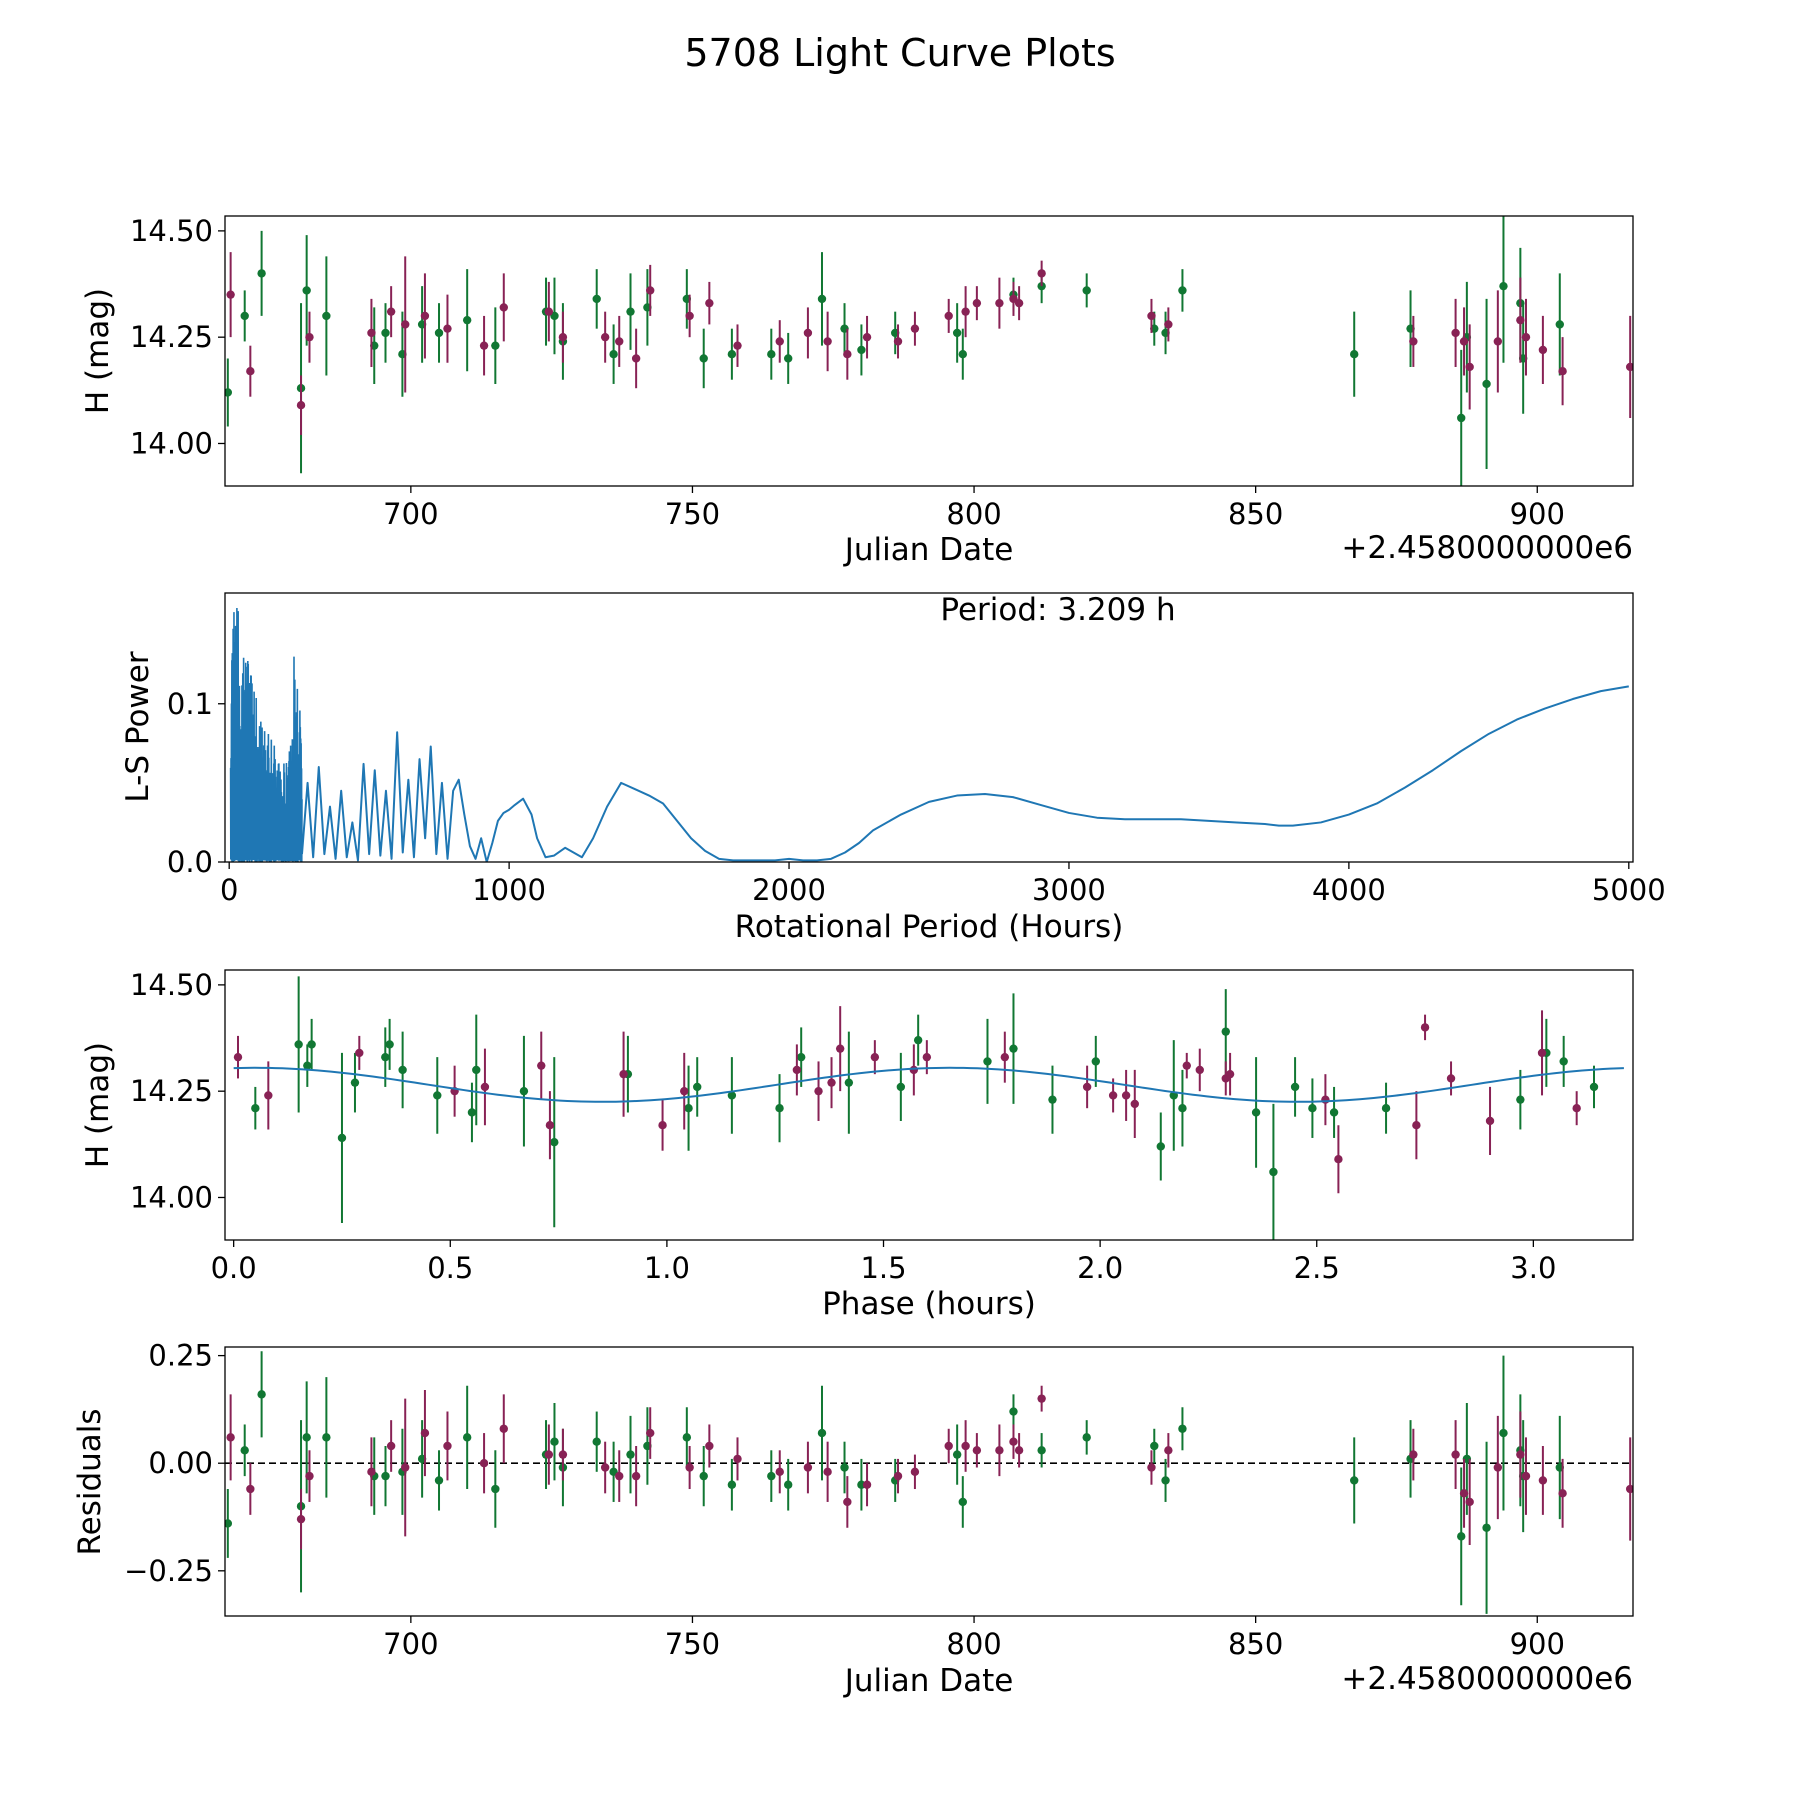  I want to click on residuals-xtick-label: 750, so click(692, 1644).